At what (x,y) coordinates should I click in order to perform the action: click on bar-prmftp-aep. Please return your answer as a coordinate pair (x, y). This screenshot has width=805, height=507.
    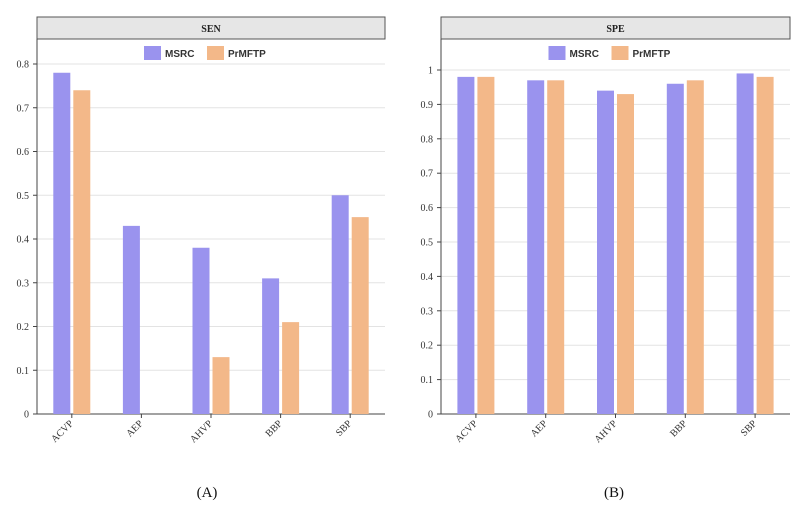
    Looking at the image, I should click on (556, 247).